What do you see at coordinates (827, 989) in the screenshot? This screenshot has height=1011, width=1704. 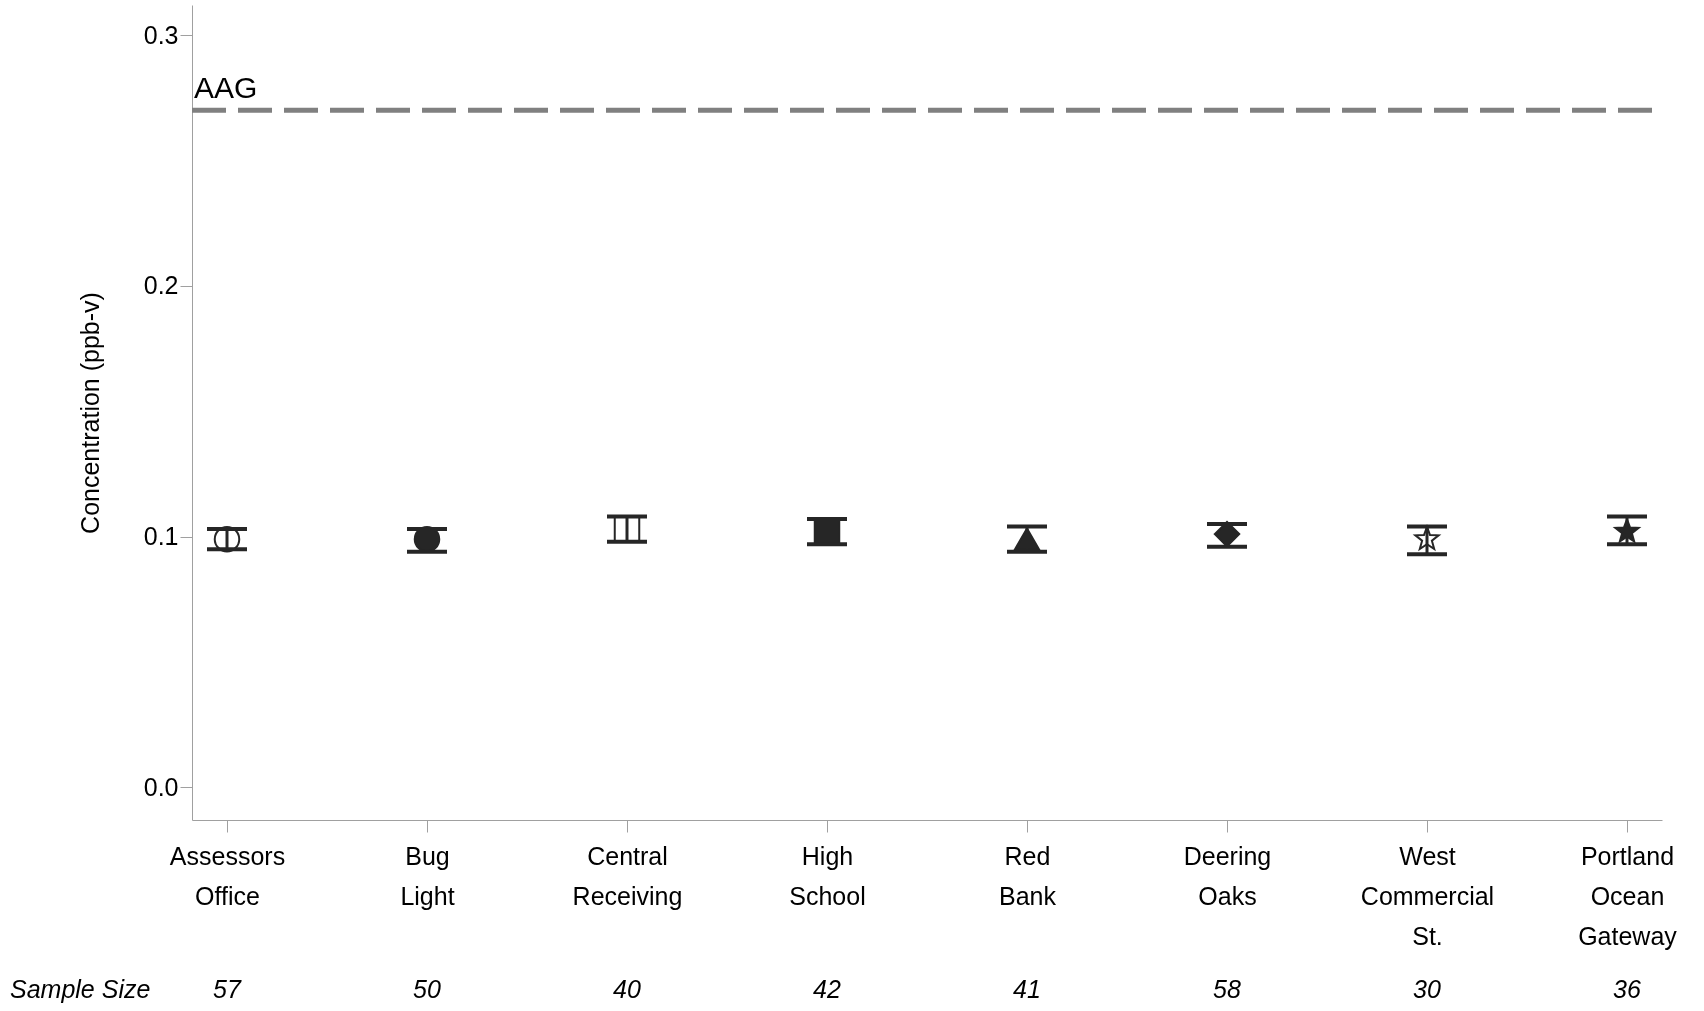 I see `text: 42` at bounding box center [827, 989].